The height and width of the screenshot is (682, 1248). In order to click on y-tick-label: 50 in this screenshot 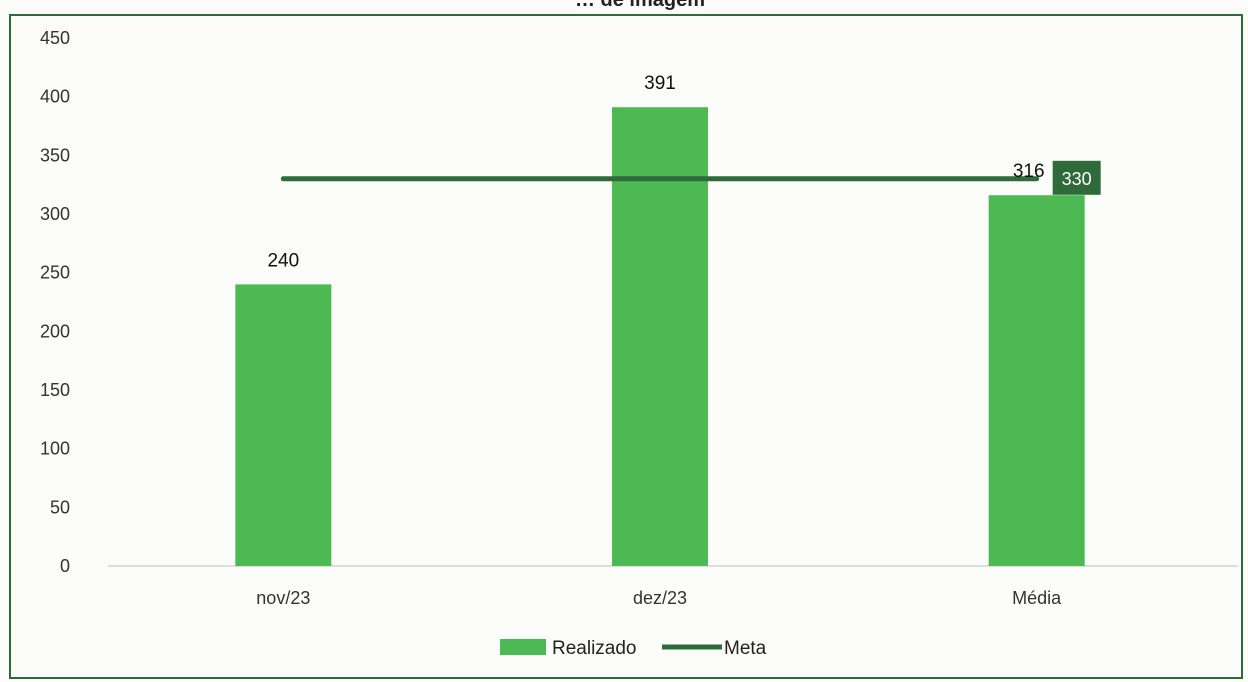, I will do `click(60, 507)`.